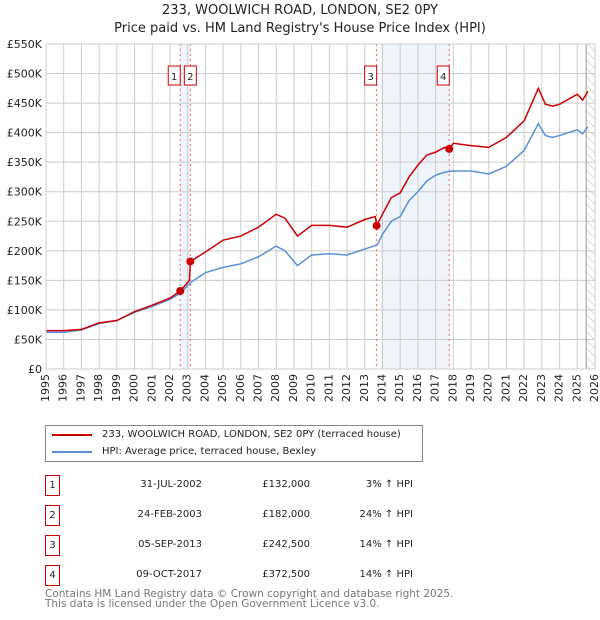 The width and height of the screenshot is (600, 620). I want to click on transaction-date: 24-FEB-2003, so click(169, 514).